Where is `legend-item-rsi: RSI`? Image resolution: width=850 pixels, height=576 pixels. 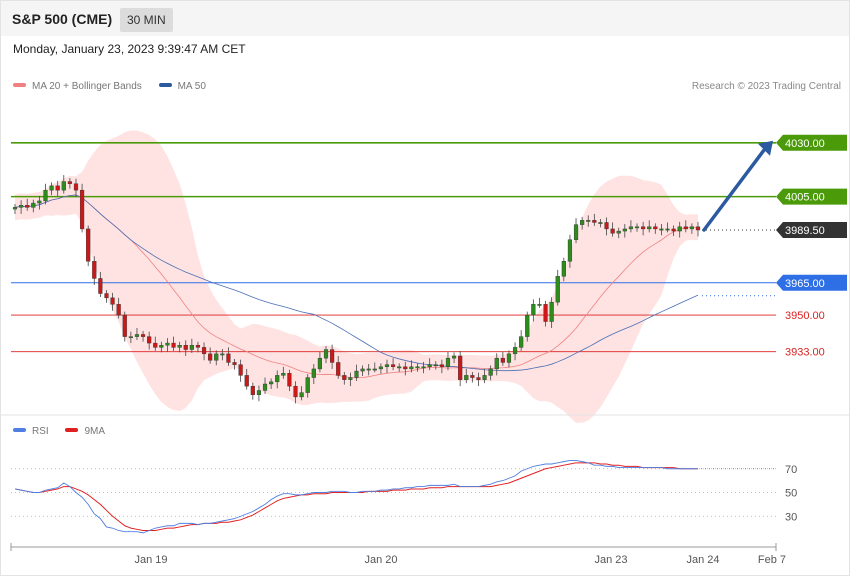
legend-item-rsi: RSI is located at coordinates (31, 431).